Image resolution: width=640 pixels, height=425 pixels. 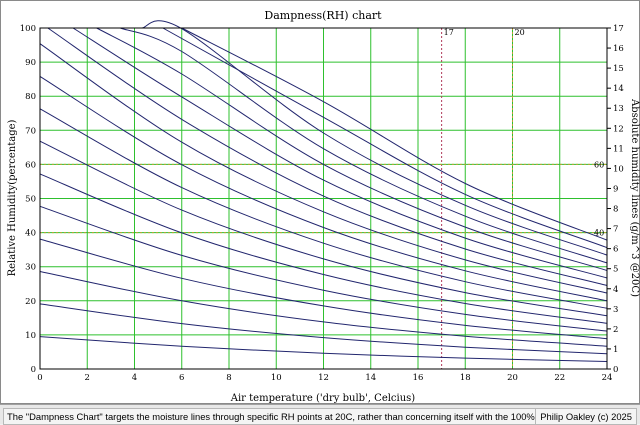 I want to click on reference-line-x-label: 17, so click(x=449, y=32).